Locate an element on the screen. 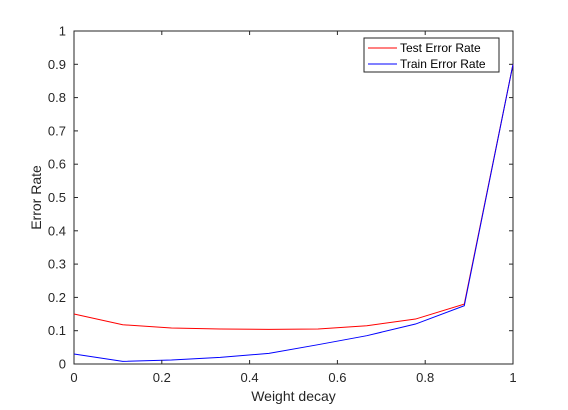 The width and height of the screenshot is (568, 410). legend: Test Error Rate Train Error Rate is located at coordinates (431, 55).